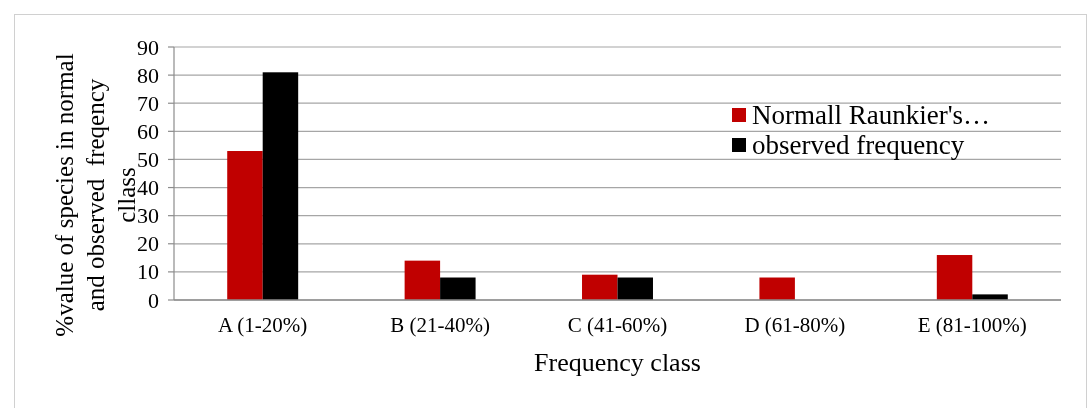 This screenshot has width=1088, height=408. What do you see at coordinates (795, 325) in the screenshot?
I see `x-tick-label: D (61-80%)` at bounding box center [795, 325].